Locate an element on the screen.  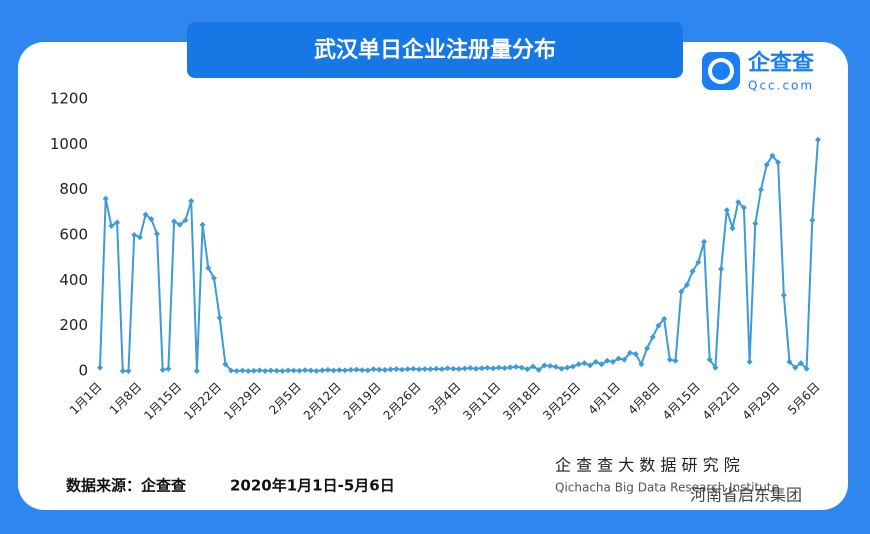
y-tick-label: 600 is located at coordinates (73, 235).